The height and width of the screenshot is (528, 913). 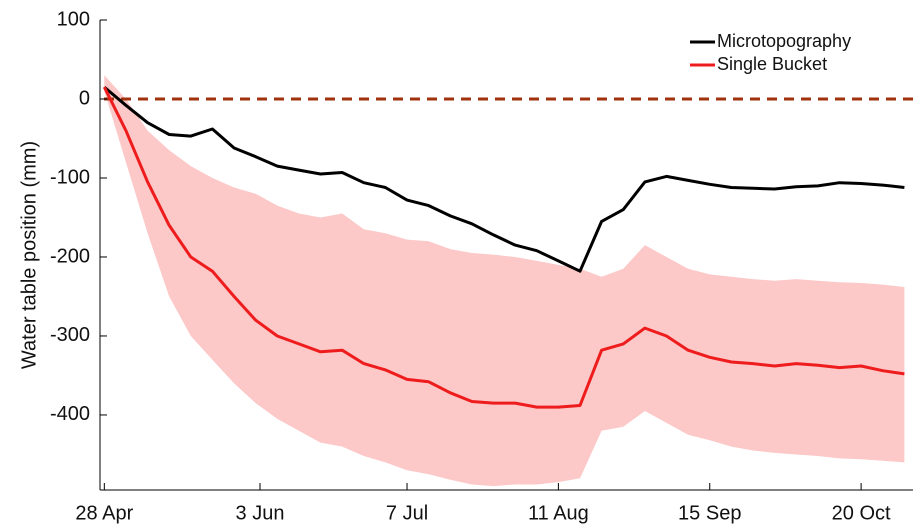 What do you see at coordinates (104, 513) in the screenshot?
I see `x-tick-label: 28 Apr` at bounding box center [104, 513].